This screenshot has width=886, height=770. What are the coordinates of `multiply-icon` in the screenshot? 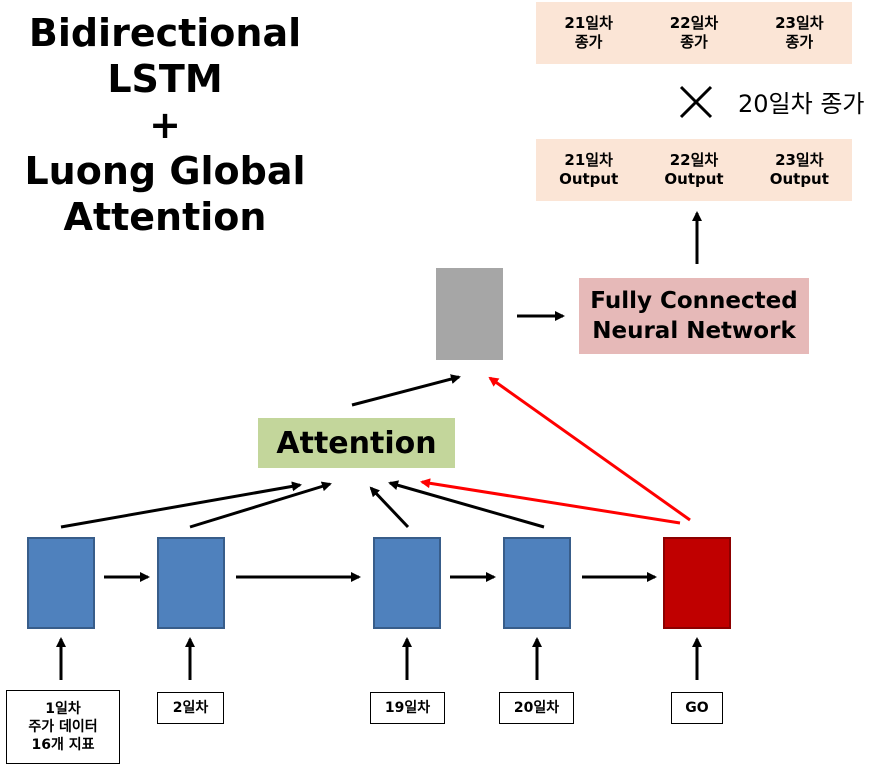 It's located at (696, 102).